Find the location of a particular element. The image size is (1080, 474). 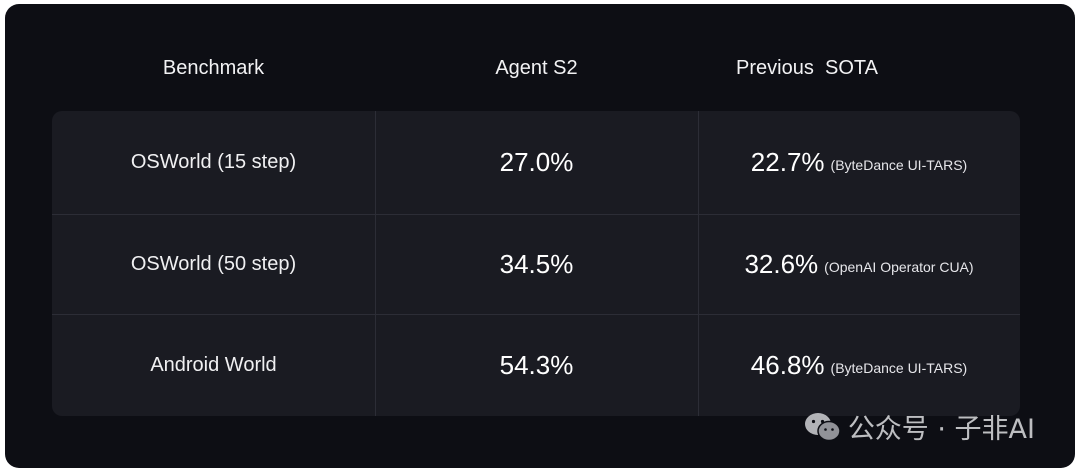

agent-s2-score: 34.5% is located at coordinates (536, 264).